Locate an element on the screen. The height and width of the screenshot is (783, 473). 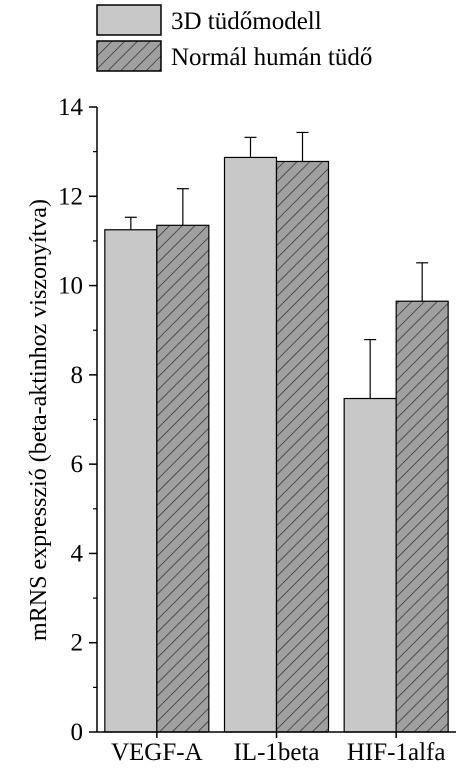
y-tick-label-0: 0 is located at coordinates (77, 732).